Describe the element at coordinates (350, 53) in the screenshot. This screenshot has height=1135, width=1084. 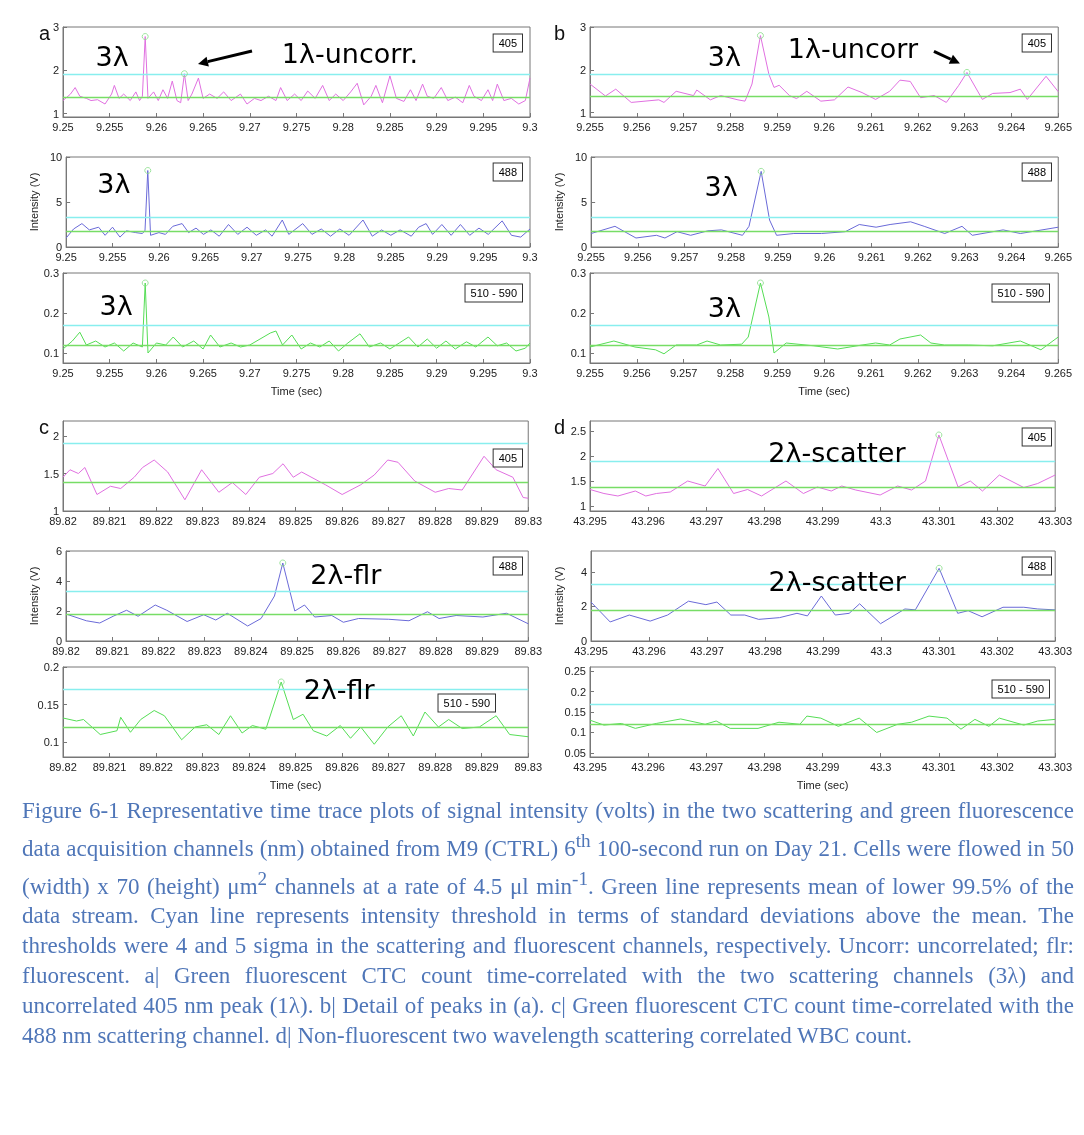
I see `annotation: 1λ-uncorr.` at that location.